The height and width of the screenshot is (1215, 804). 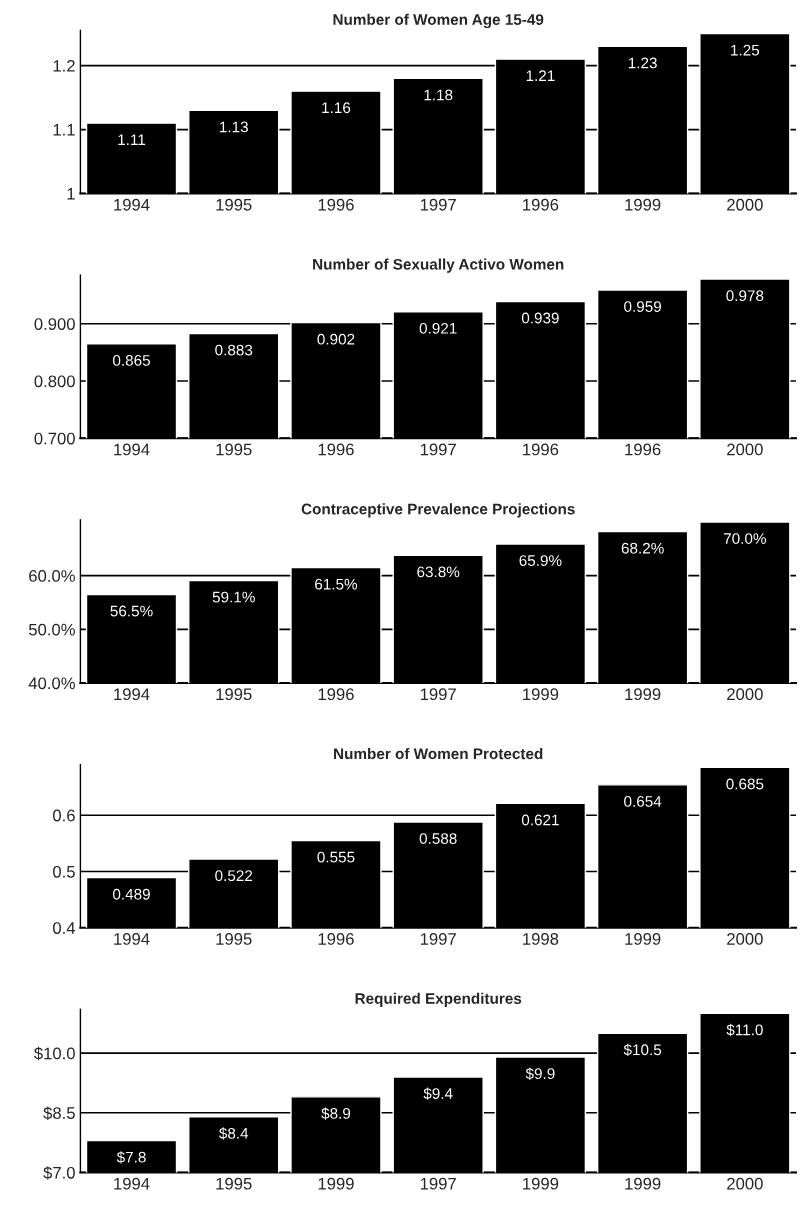 What do you see at coordinates (336, 857) in the screenshot?
I see `data-label: 0.555` at bounding box center [336, 857].